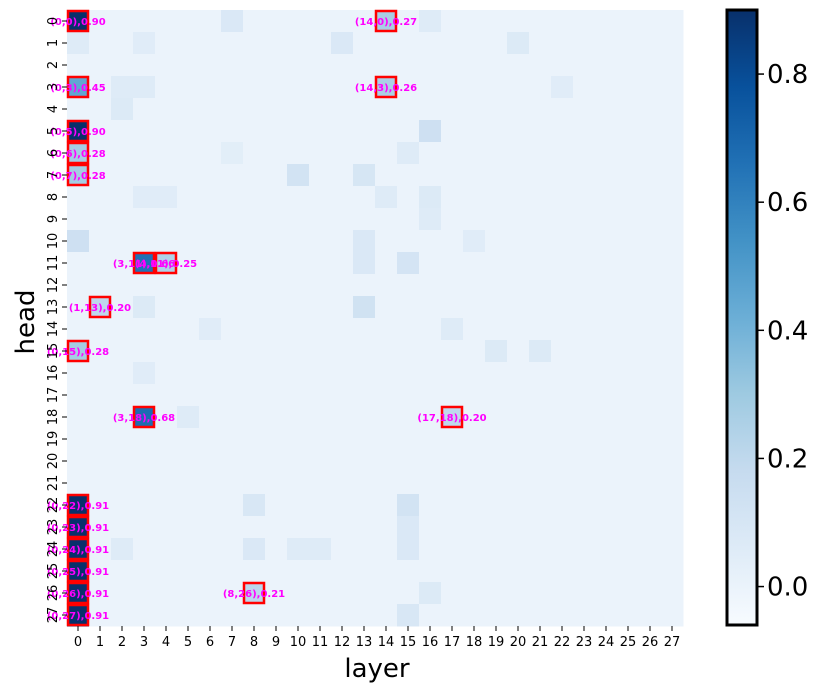 The image size is (825, 697). Describe the element at coordinates (787, 459) in the screenshot. I see `colorbar-tick-label: 0.2` at that location.